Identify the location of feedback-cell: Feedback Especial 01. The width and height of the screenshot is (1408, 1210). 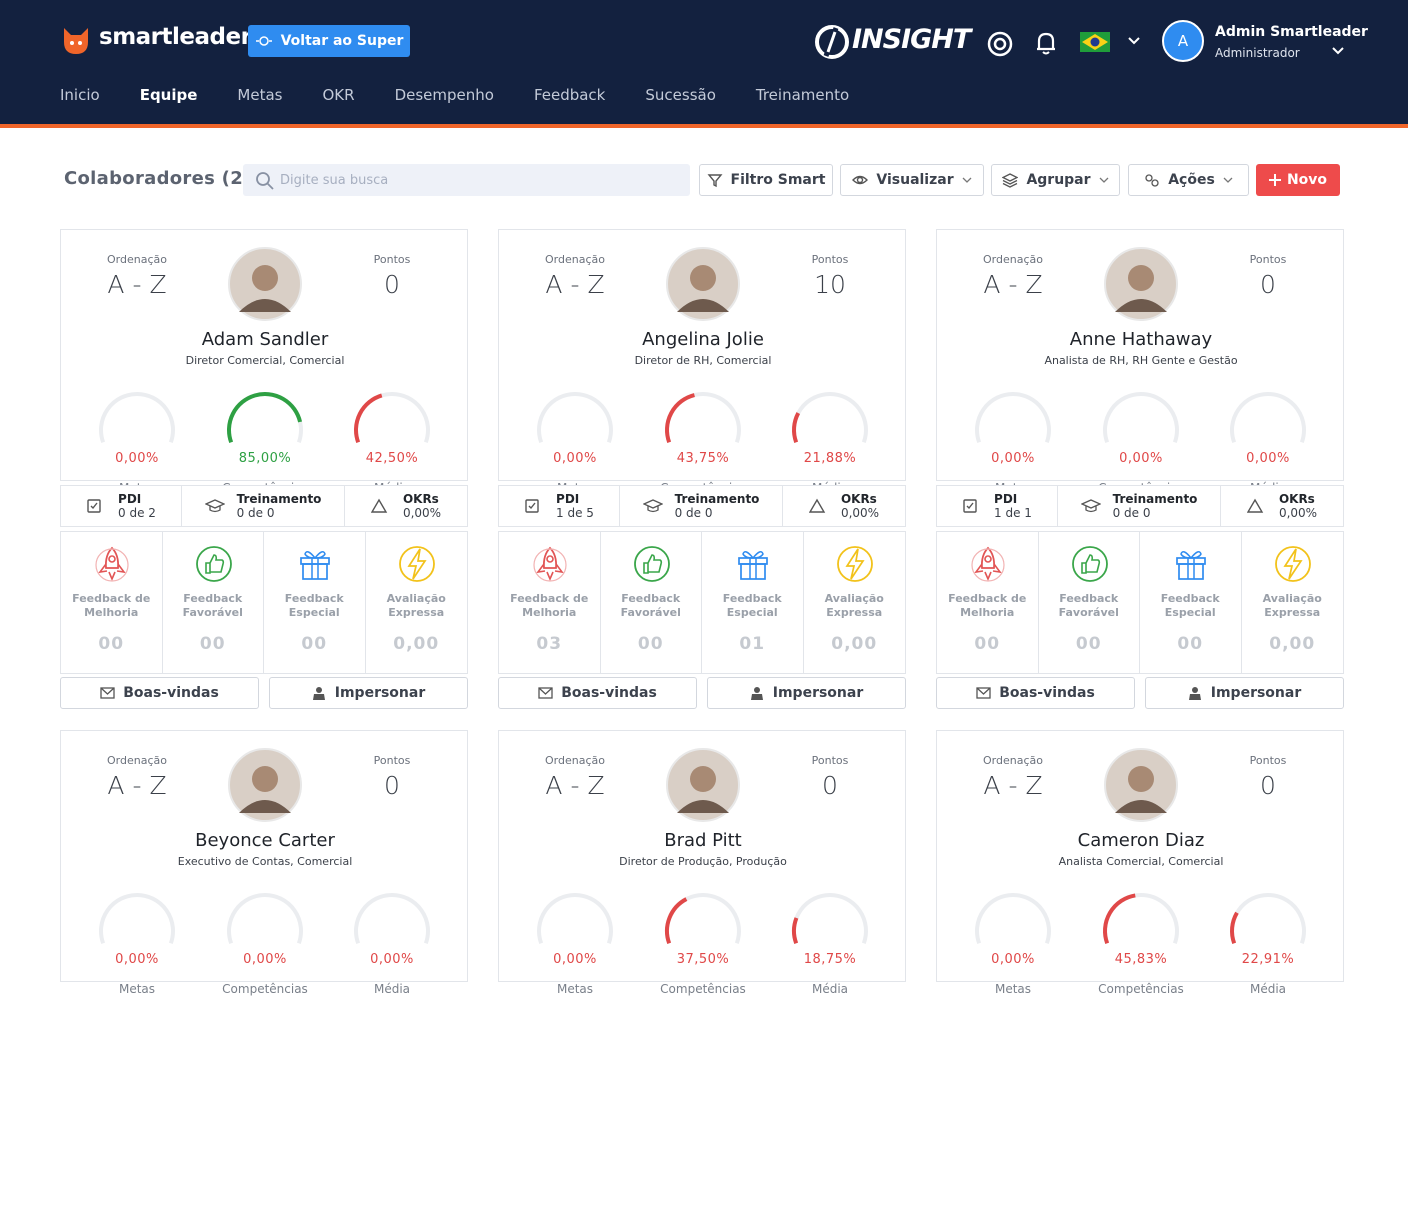
(753, 602).